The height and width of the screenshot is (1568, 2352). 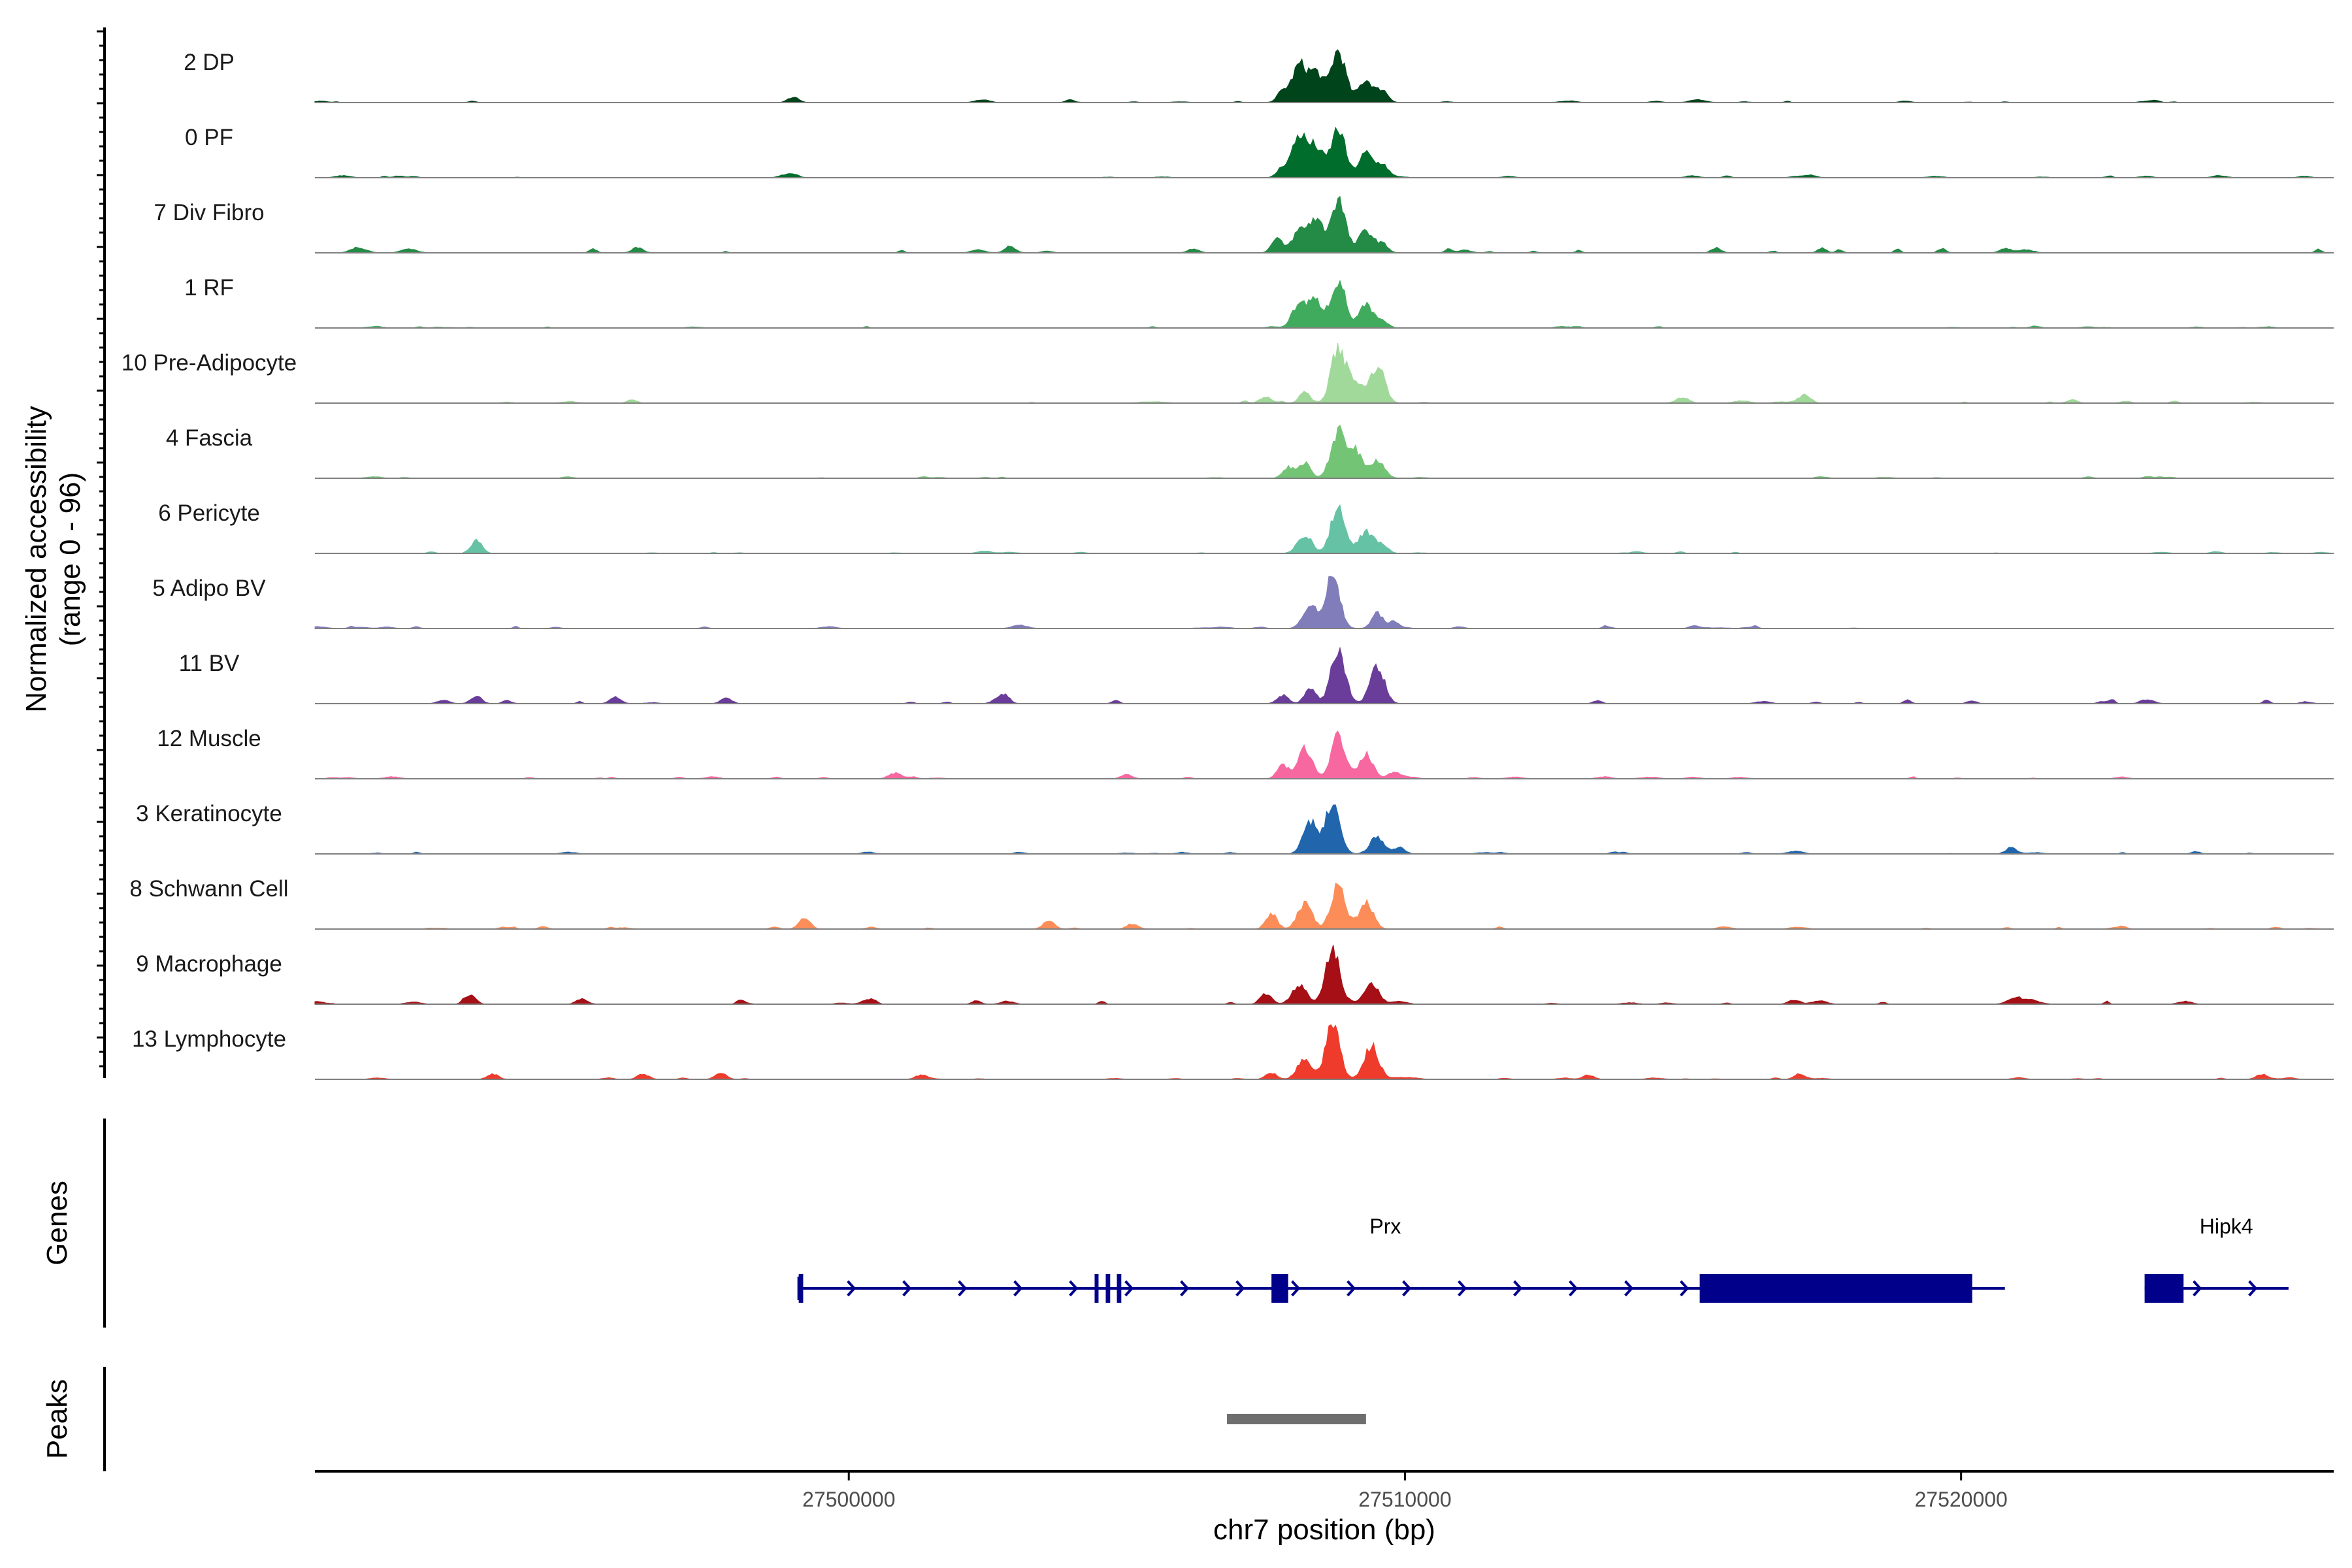 What do you see at coordinates (209, 964) in the screenshot?
I see `track-label: 9 Macrophage` at bounding box center [209, 964].